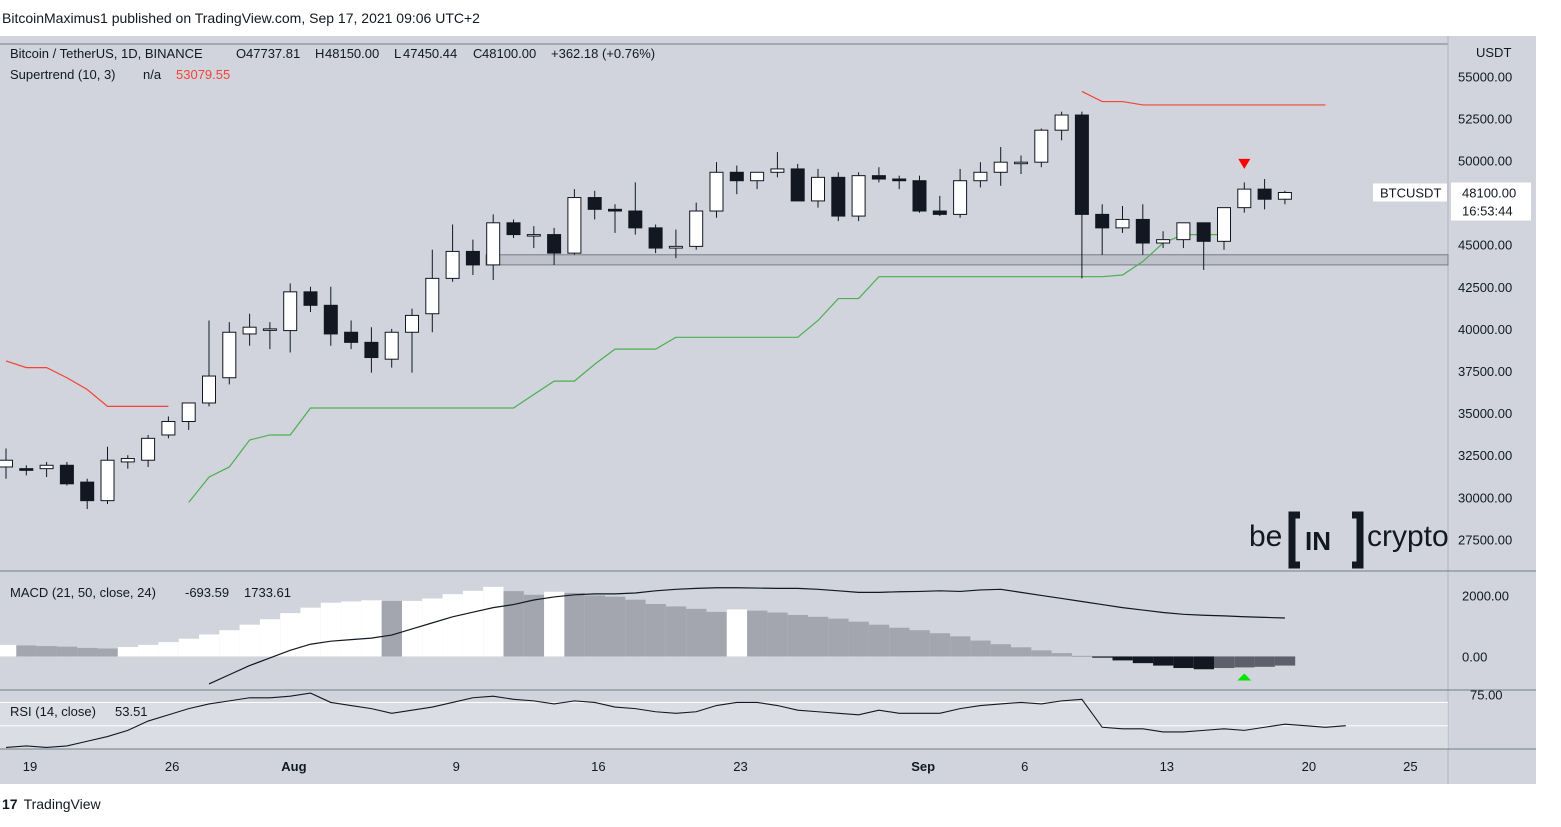 The image size is (1561, 827). Describe the element at coordinates (740, 766) in the screenshot. I see `time-axis-tick: 23` at that location.